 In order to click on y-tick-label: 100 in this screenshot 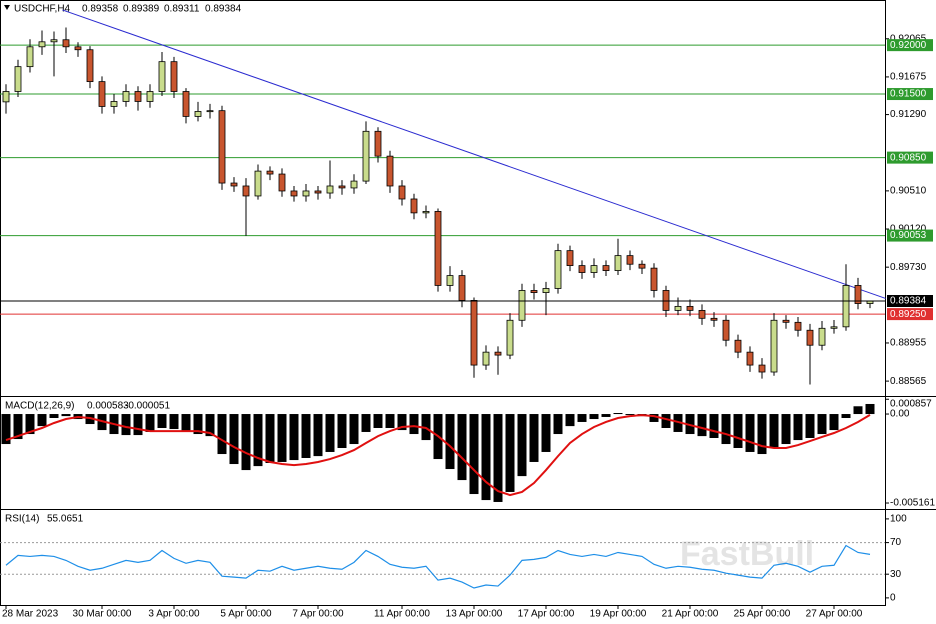, I will do `click(898, 519)`.